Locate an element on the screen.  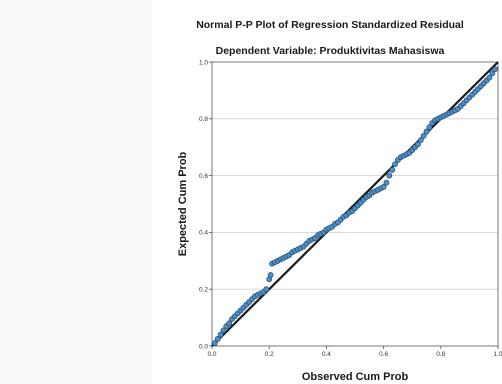
y-tick-label: 0.4 is located at coordinates (203, 233).